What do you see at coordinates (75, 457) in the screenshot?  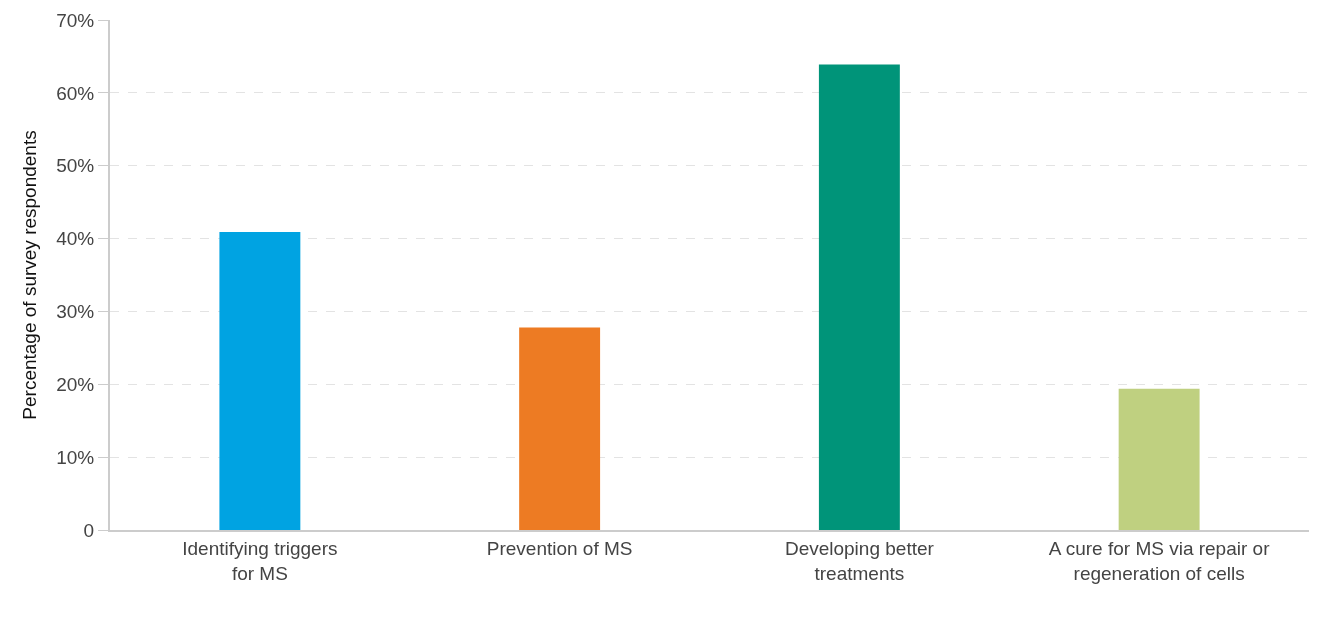 I see `y-tick-label: 10%` at bounding box center [75, 457].